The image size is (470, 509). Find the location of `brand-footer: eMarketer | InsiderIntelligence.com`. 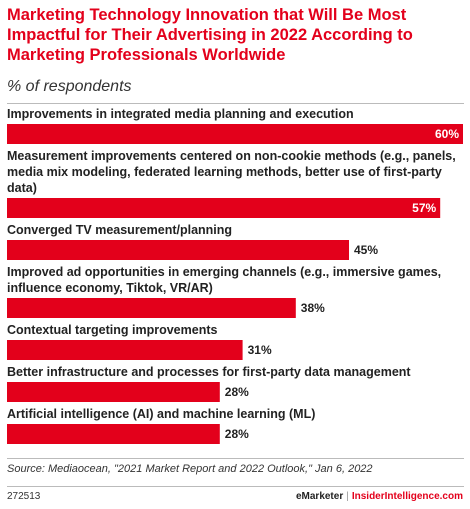

brand-footer: eMarketer | InsiderIntelligence.com is located at coordinates (379, 496).